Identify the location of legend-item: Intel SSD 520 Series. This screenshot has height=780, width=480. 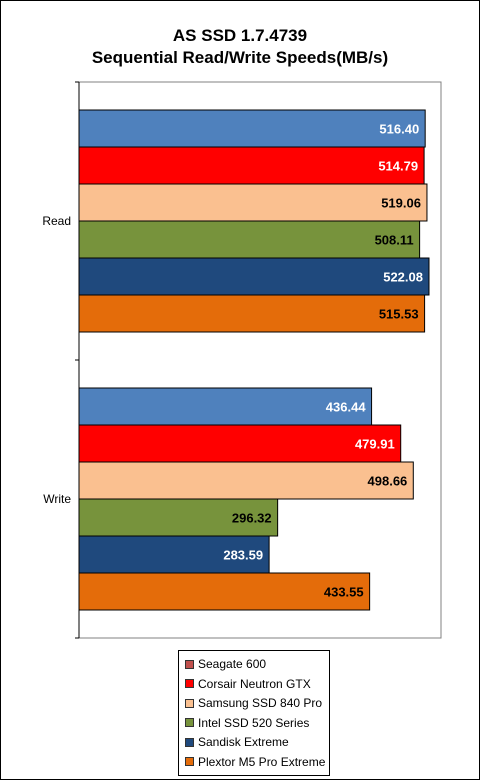
(247, 723).